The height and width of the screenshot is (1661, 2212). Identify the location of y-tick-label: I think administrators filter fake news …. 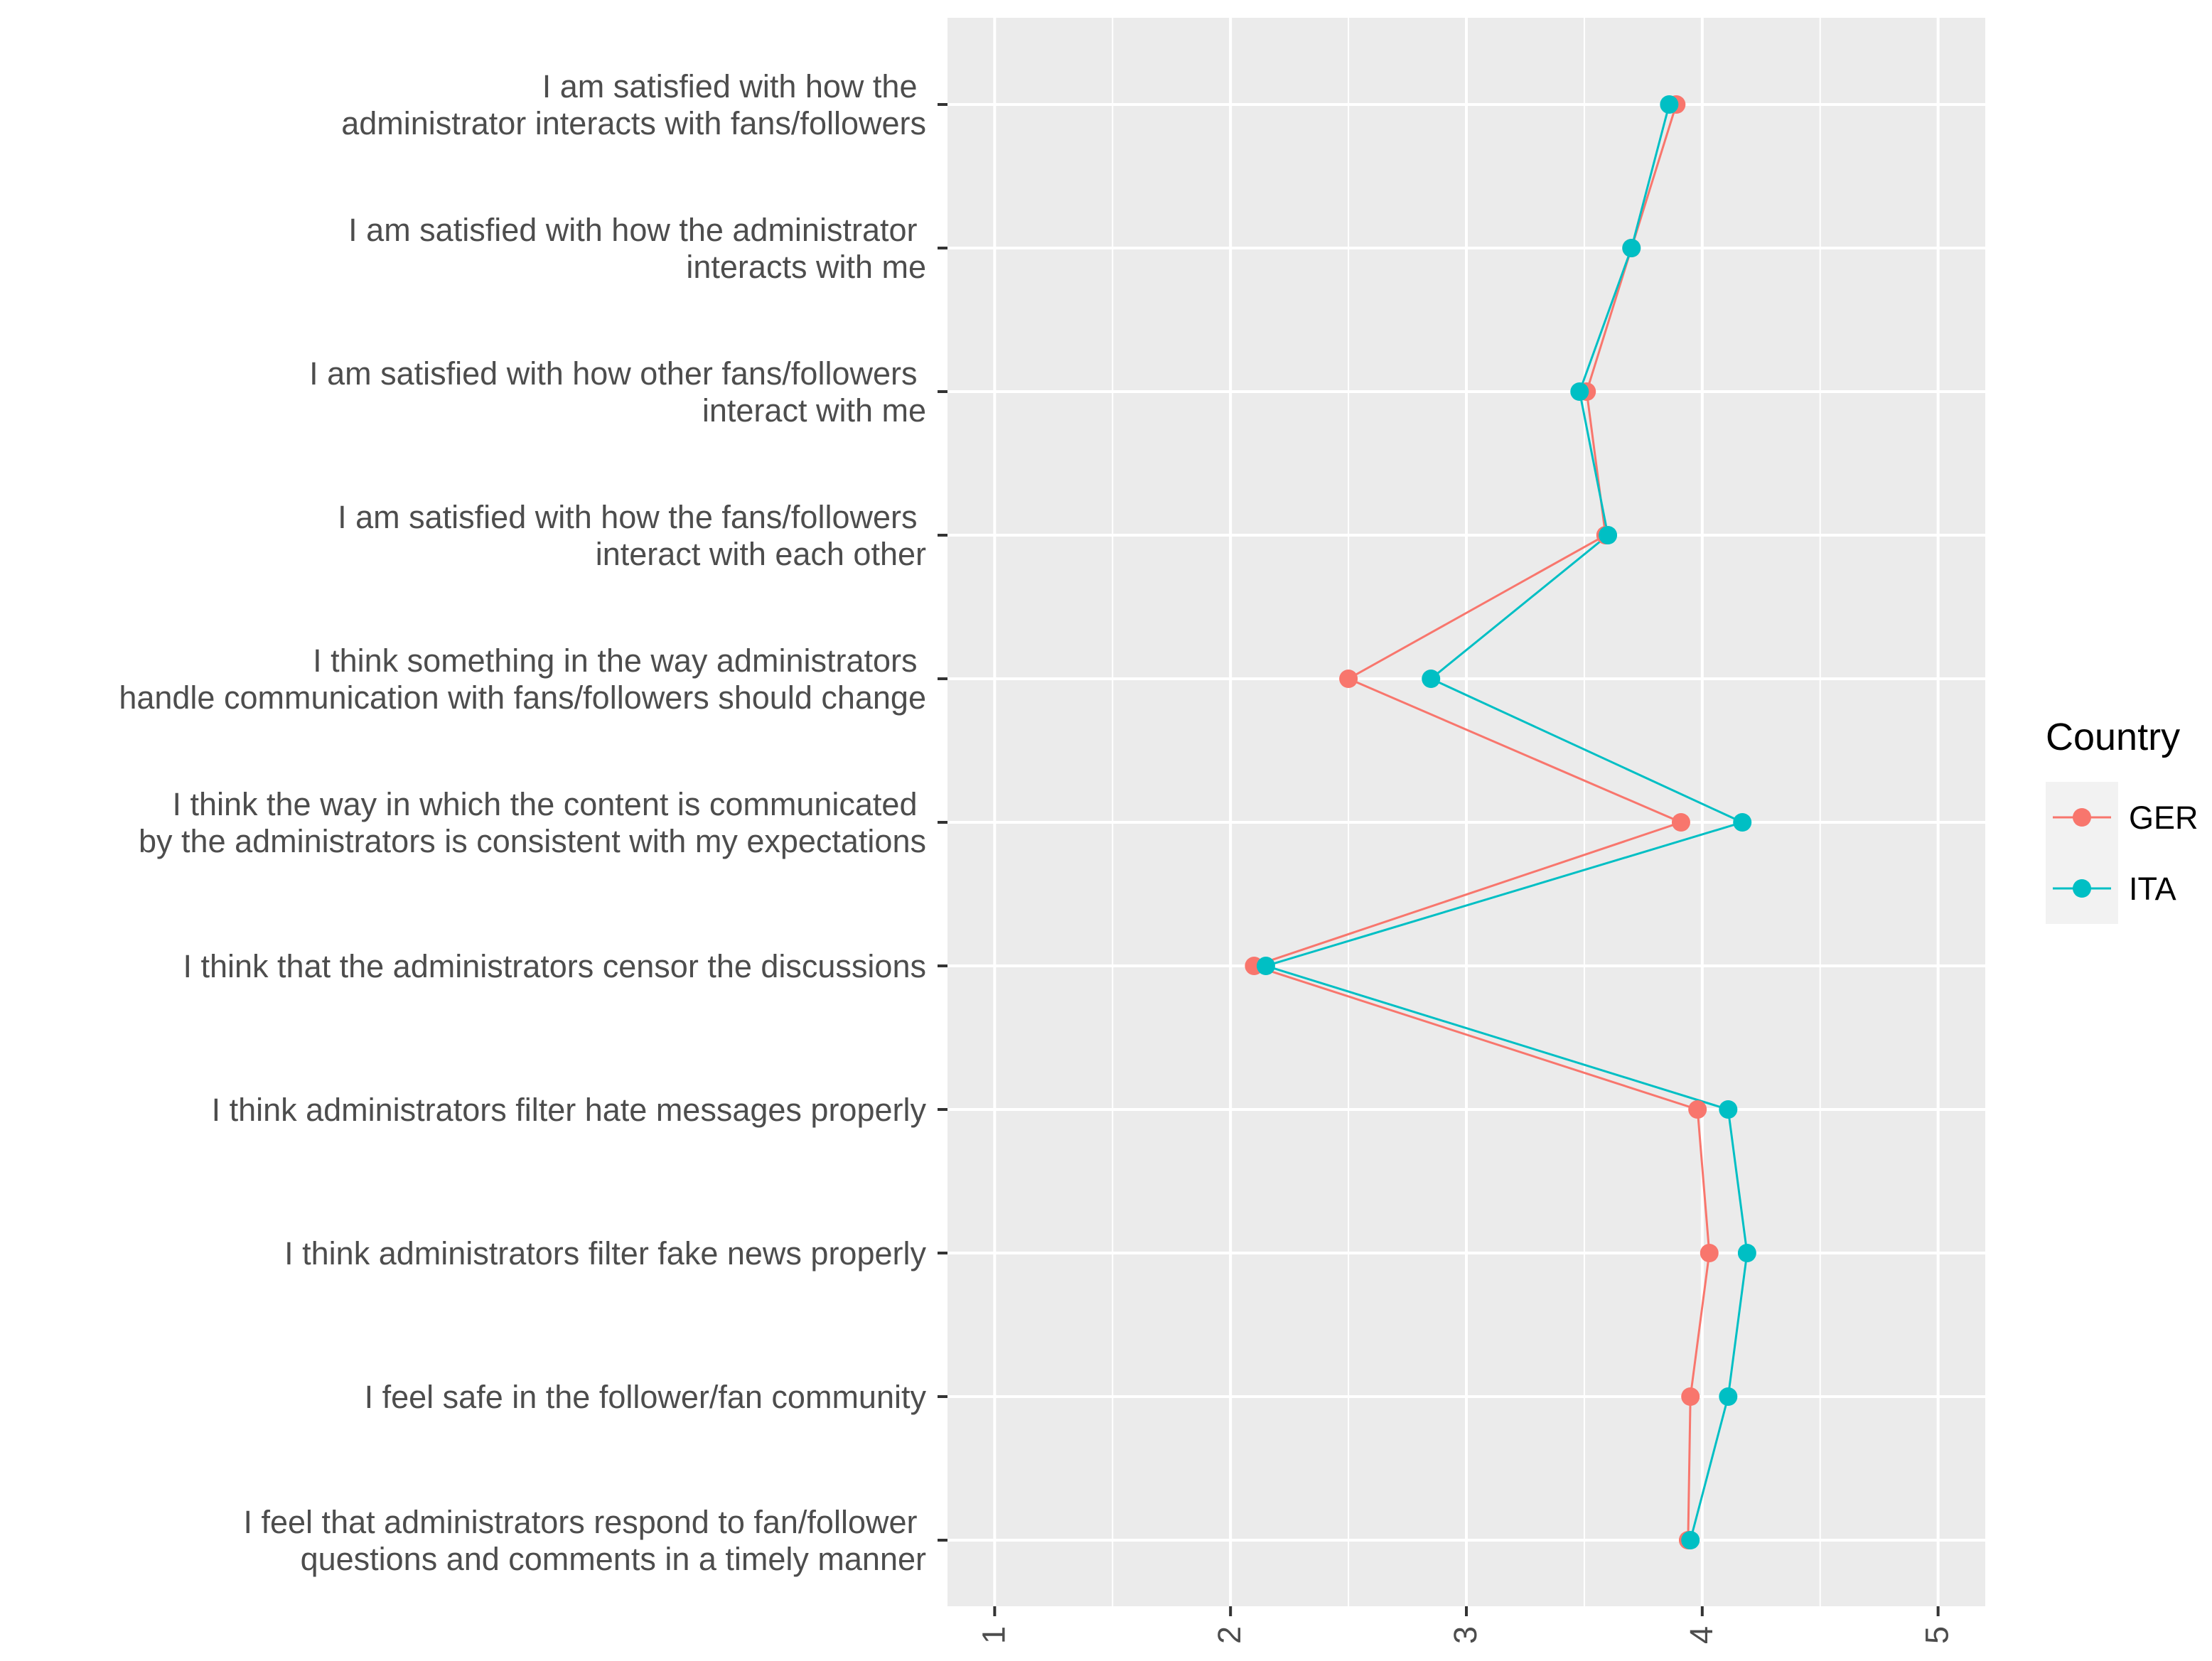
(605, 1253).